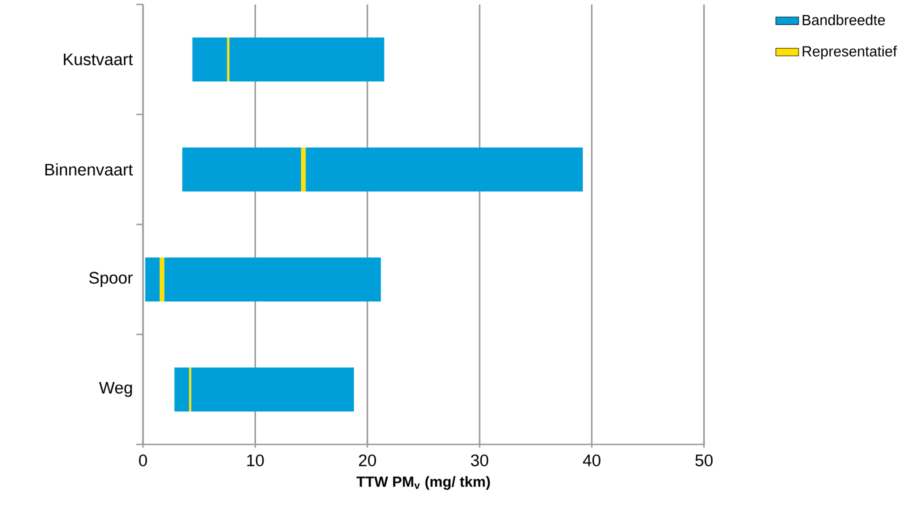  I want to click on x-tick-label: 10, so click(255, 460).